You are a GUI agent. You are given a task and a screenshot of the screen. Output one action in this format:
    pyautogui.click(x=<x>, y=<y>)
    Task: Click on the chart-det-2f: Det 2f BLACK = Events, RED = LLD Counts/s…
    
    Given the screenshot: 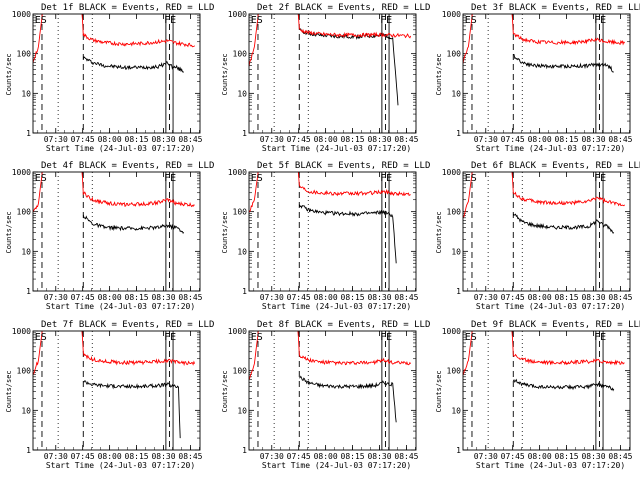 What is the action you would take?
    pyautogui.click(x=325, y=78)
    